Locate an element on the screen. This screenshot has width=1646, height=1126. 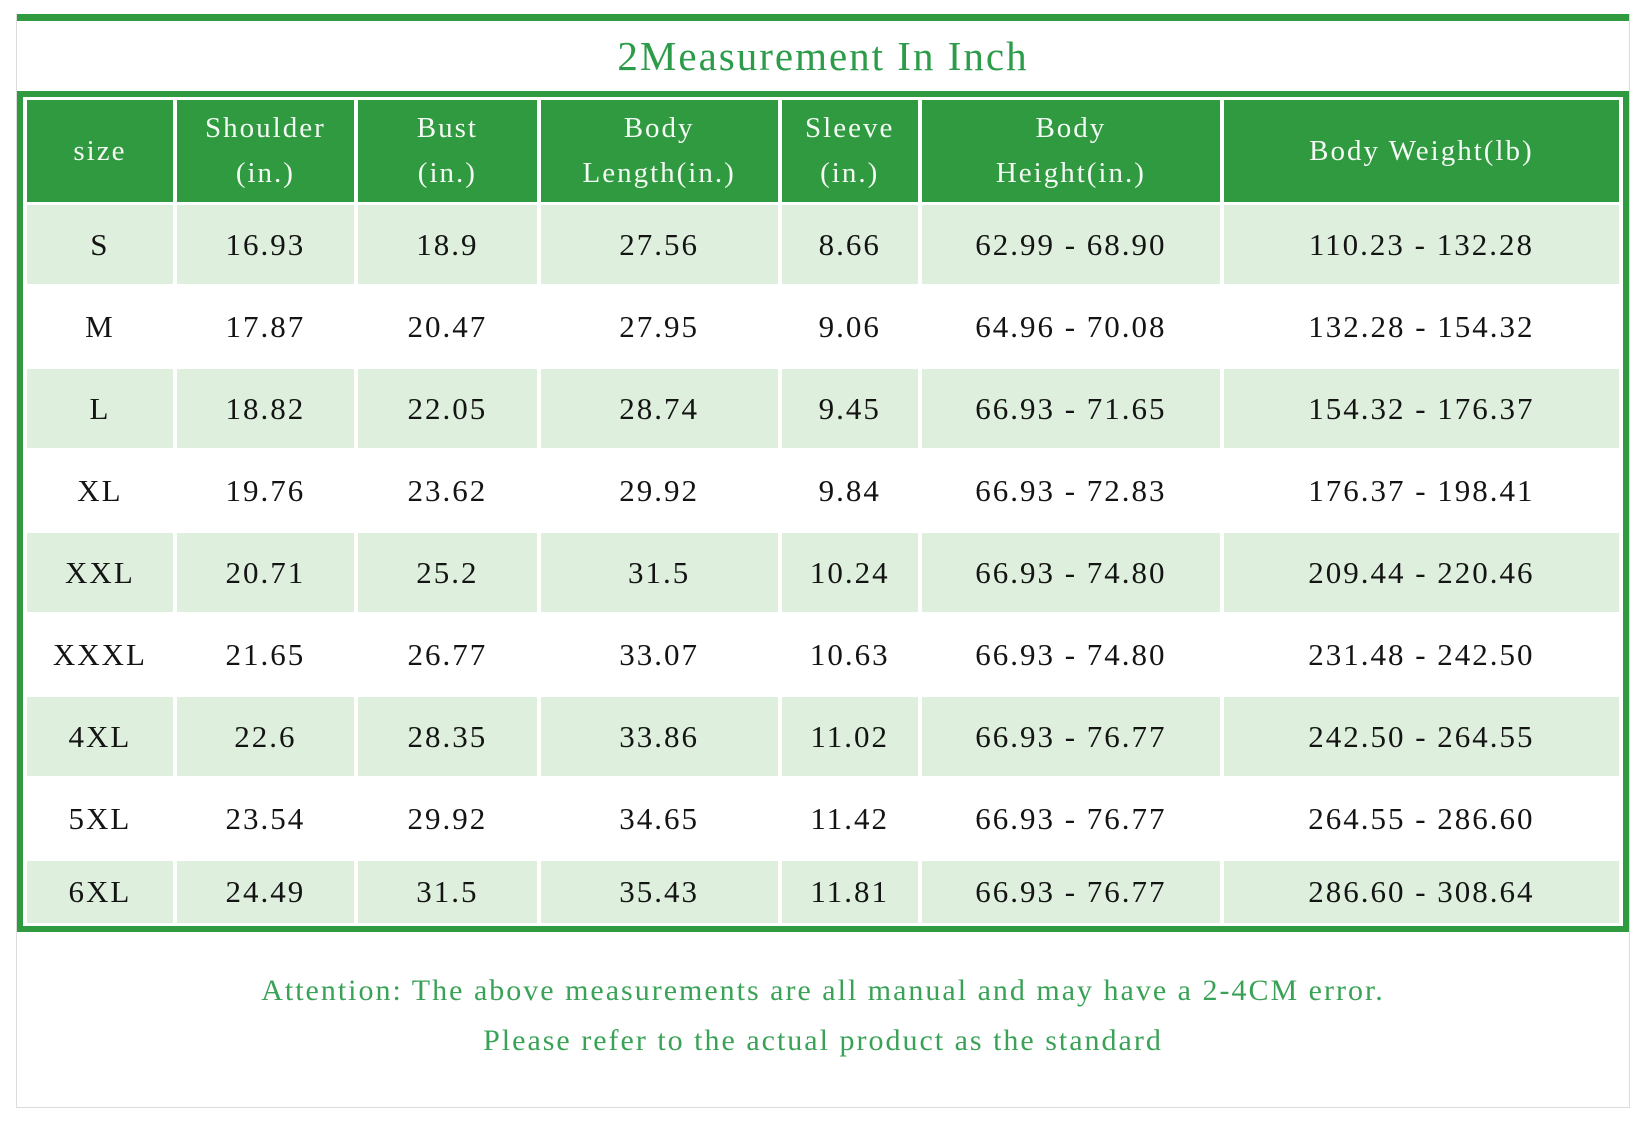
measurement-cell: 176.37 - 198.41 is located at coordinates (1421, 490).